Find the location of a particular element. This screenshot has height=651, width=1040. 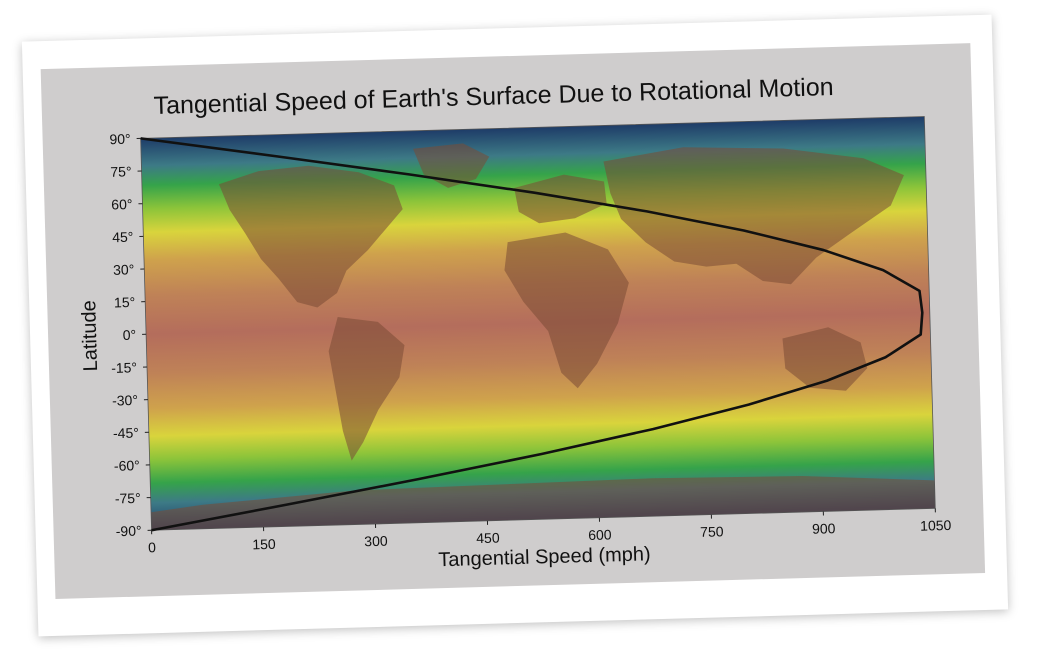

y-tick-label: -60° is located at coordinates (127, 465).